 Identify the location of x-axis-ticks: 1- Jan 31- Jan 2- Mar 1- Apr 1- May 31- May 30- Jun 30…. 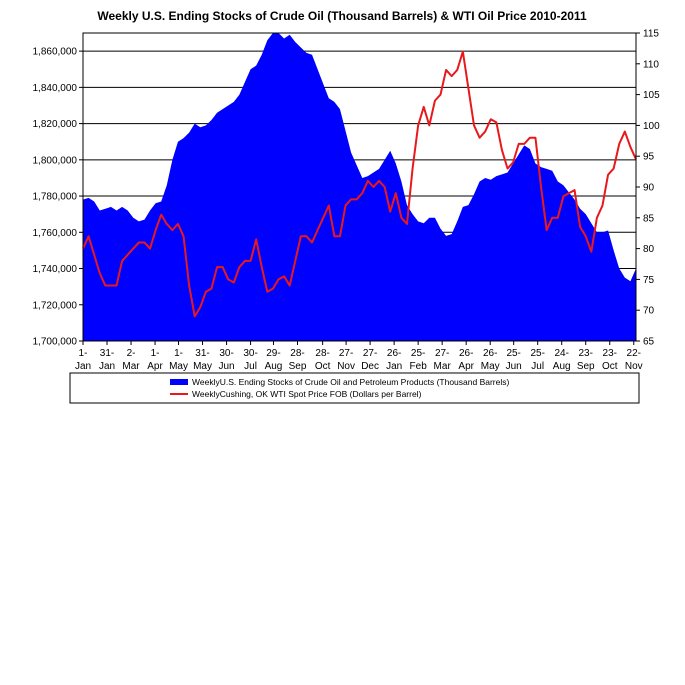
(359, 356).